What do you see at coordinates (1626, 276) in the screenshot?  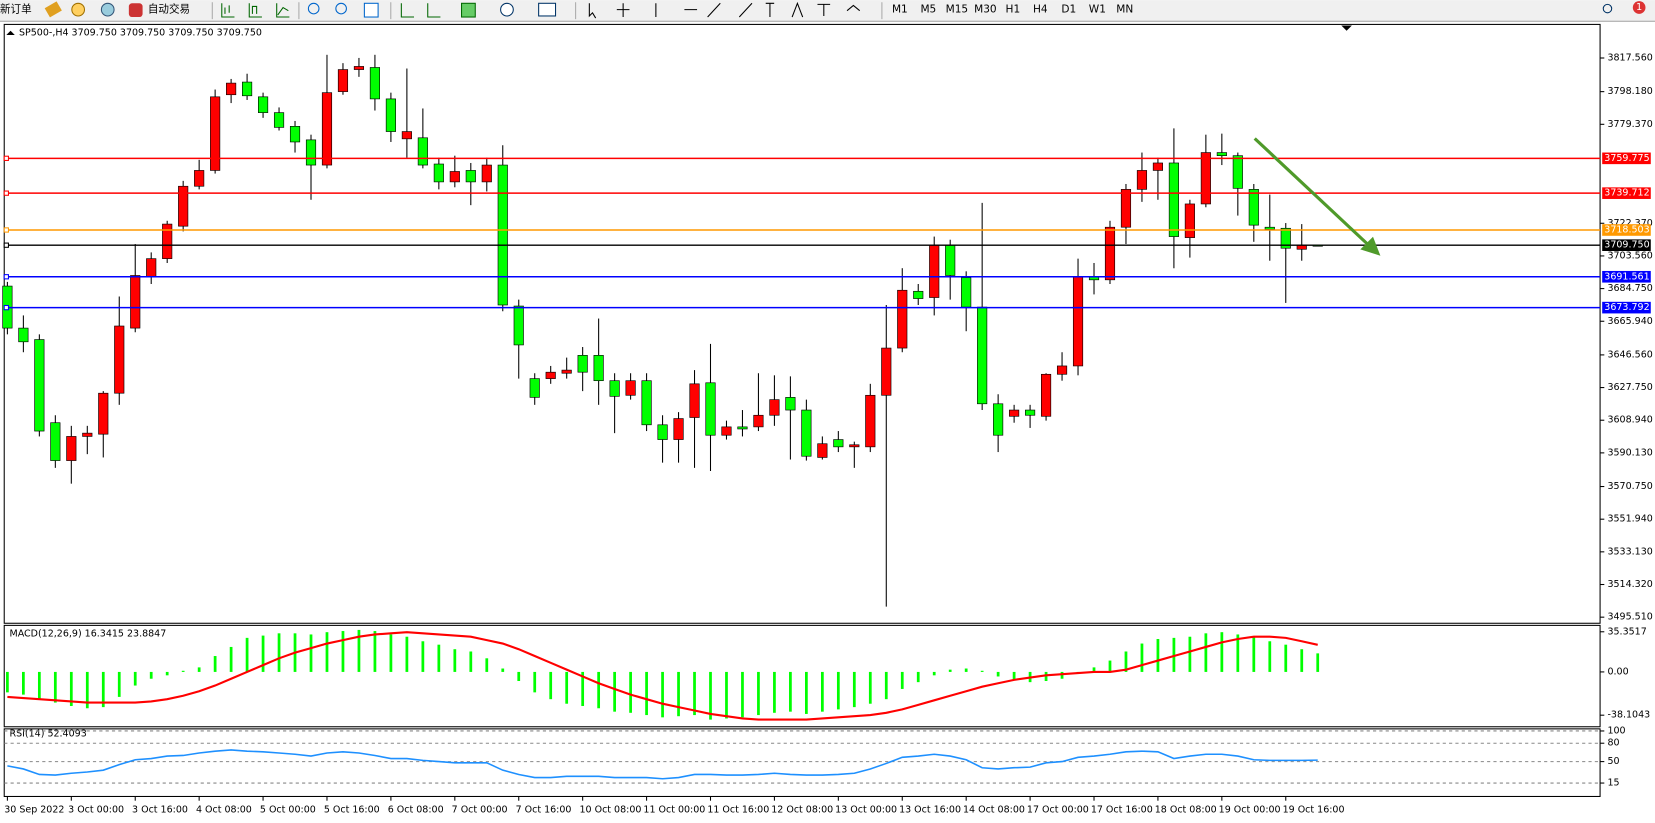 I see `level-label: 3691.561` at bounding box center [1626, 276].